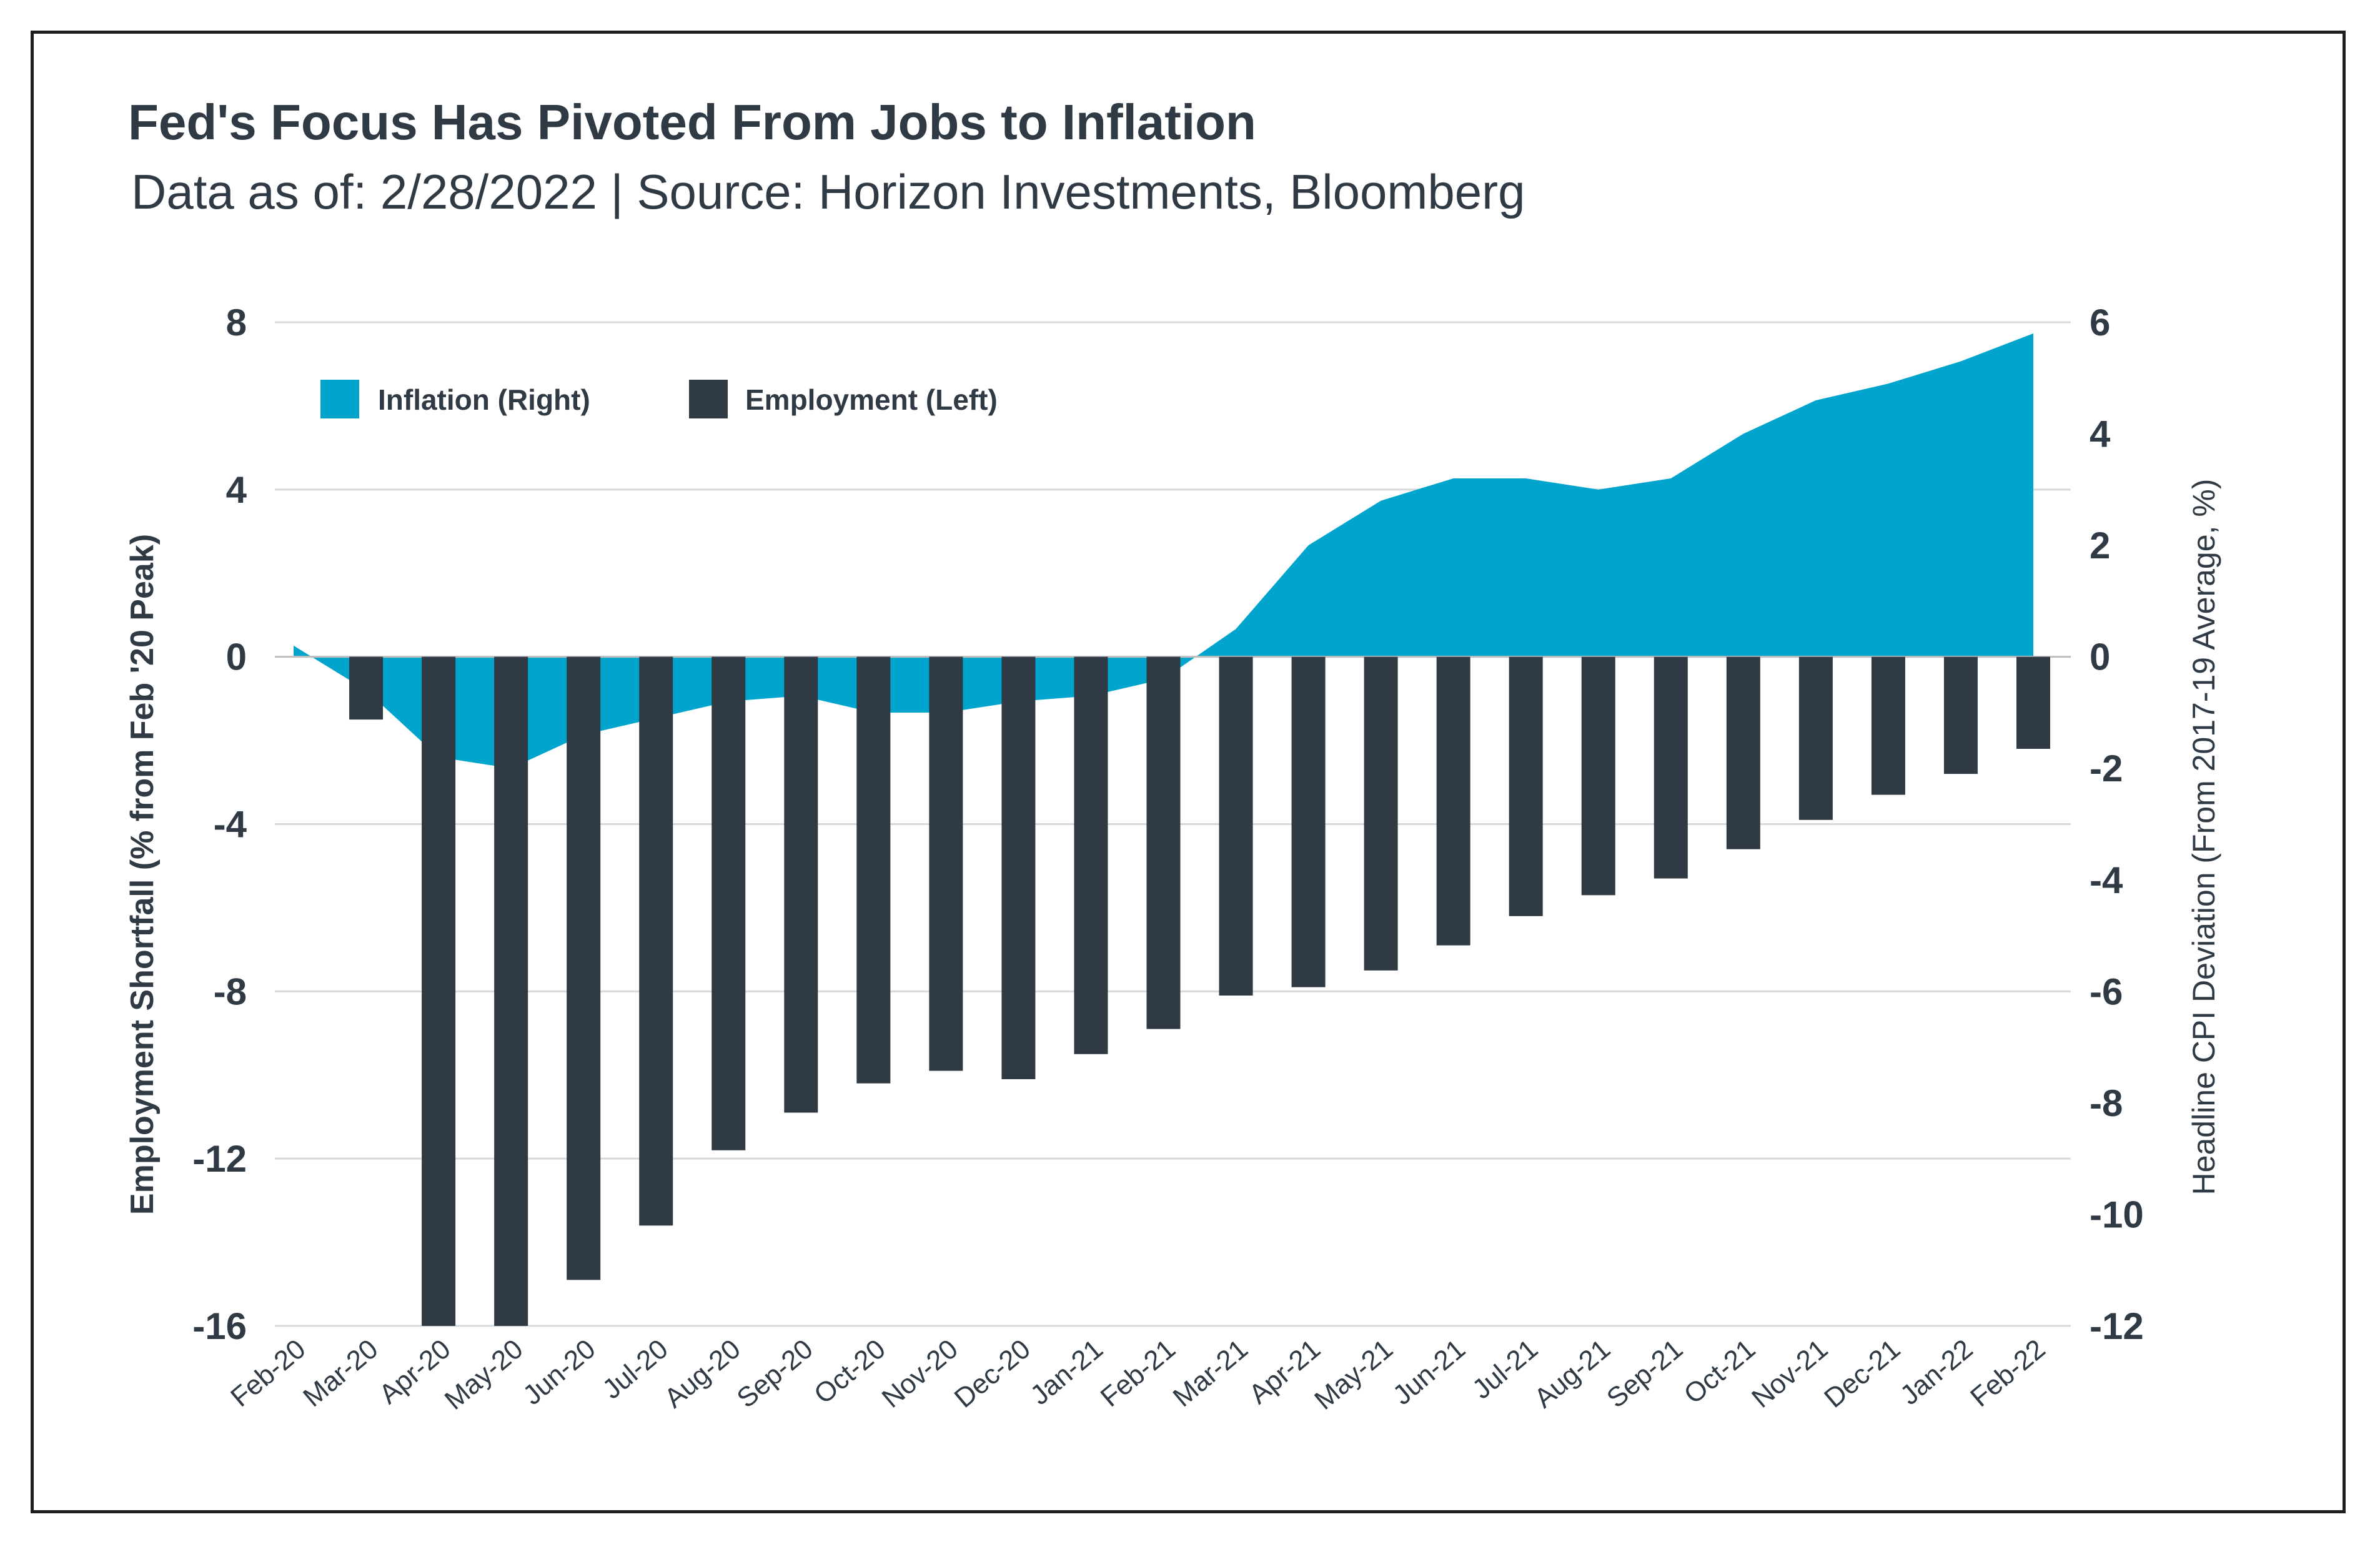 The width and height of the screenshot is (2380, 1552). What do you see at coordinates (219, 1326) in the screenshot?
I see `left-tick-label: -16` at bounding box center [219, 1326].